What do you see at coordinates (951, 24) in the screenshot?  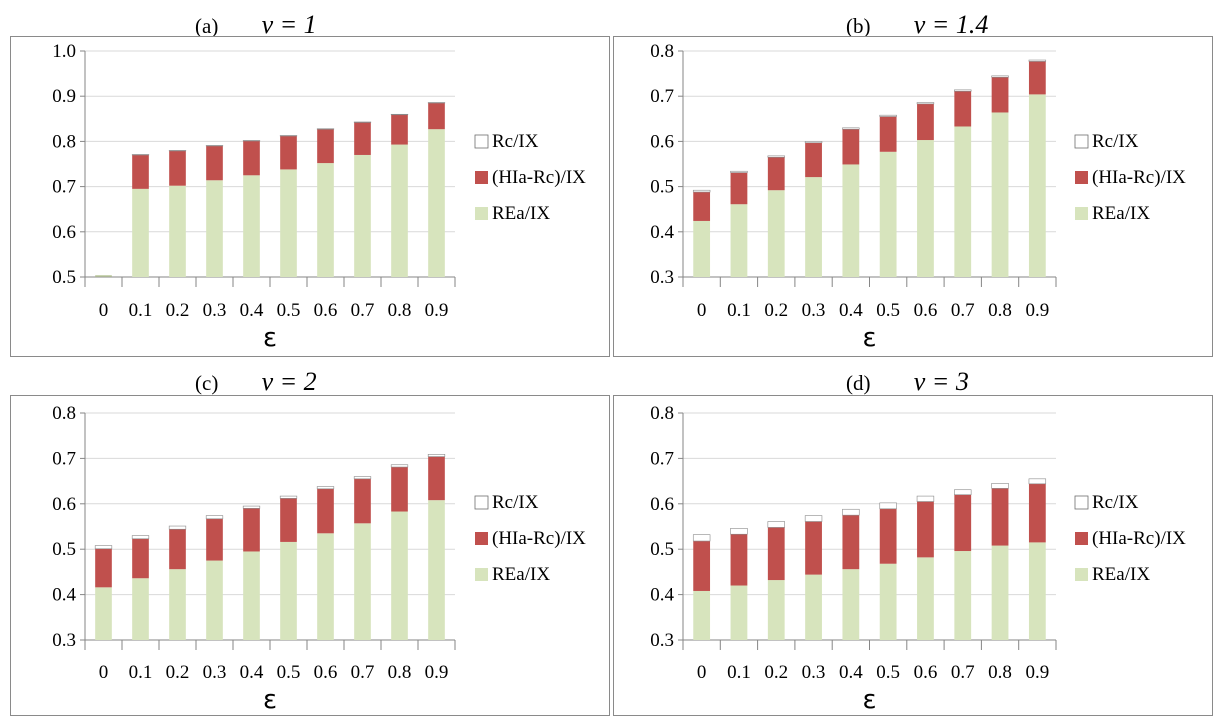 I see `nu-value: ν = 1.4` at bounding box center [951, 24].